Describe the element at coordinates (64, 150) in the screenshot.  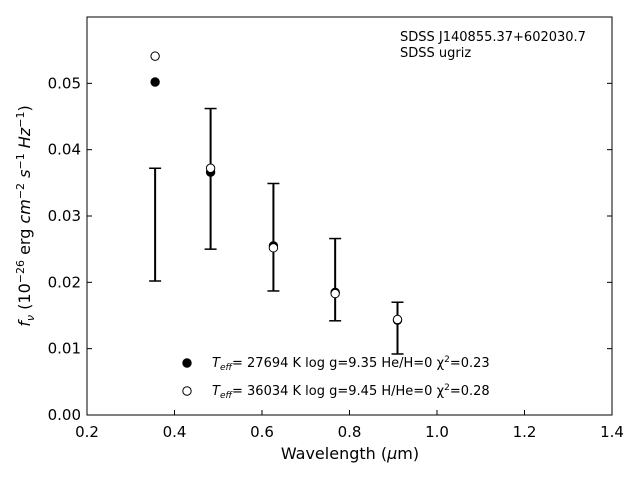
I see `y-tick-label: 0.04` at that location.